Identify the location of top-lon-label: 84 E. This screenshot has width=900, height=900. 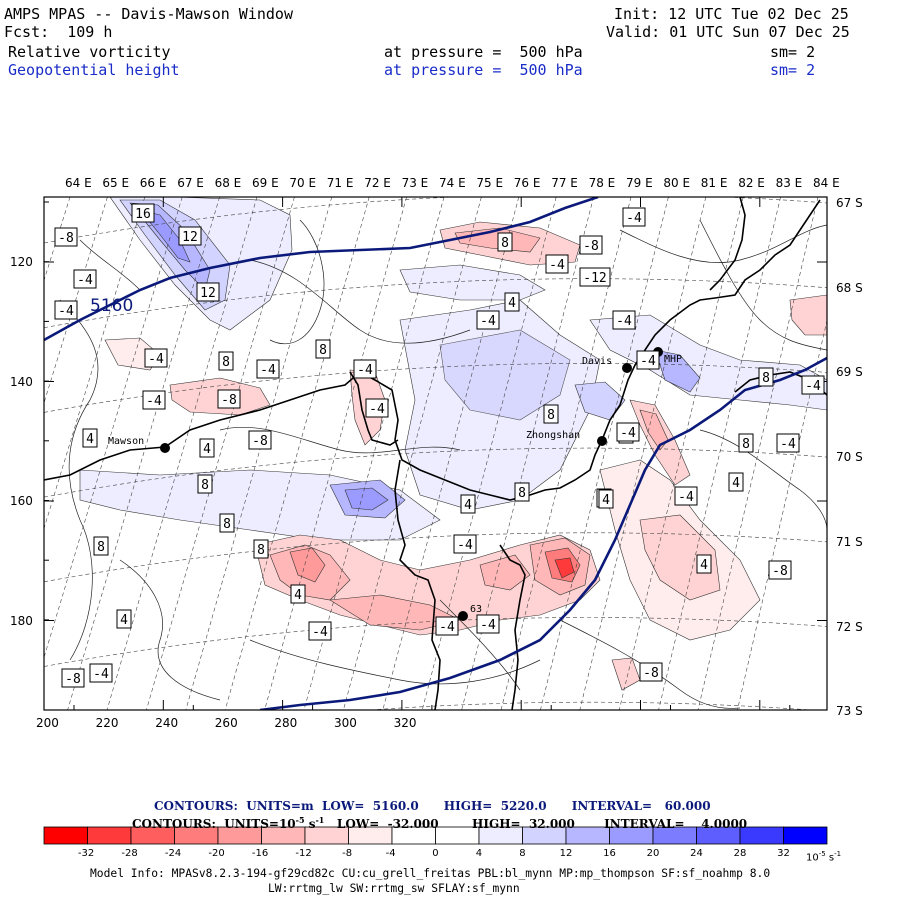
(826, 183).